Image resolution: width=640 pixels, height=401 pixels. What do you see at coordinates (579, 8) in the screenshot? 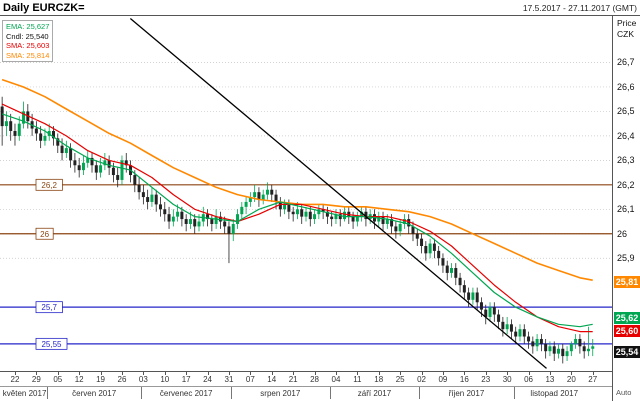
I see `date-range-label: 17.5.2017 - 27.11.2017 (GMT)` at bounding box center [579, 8].